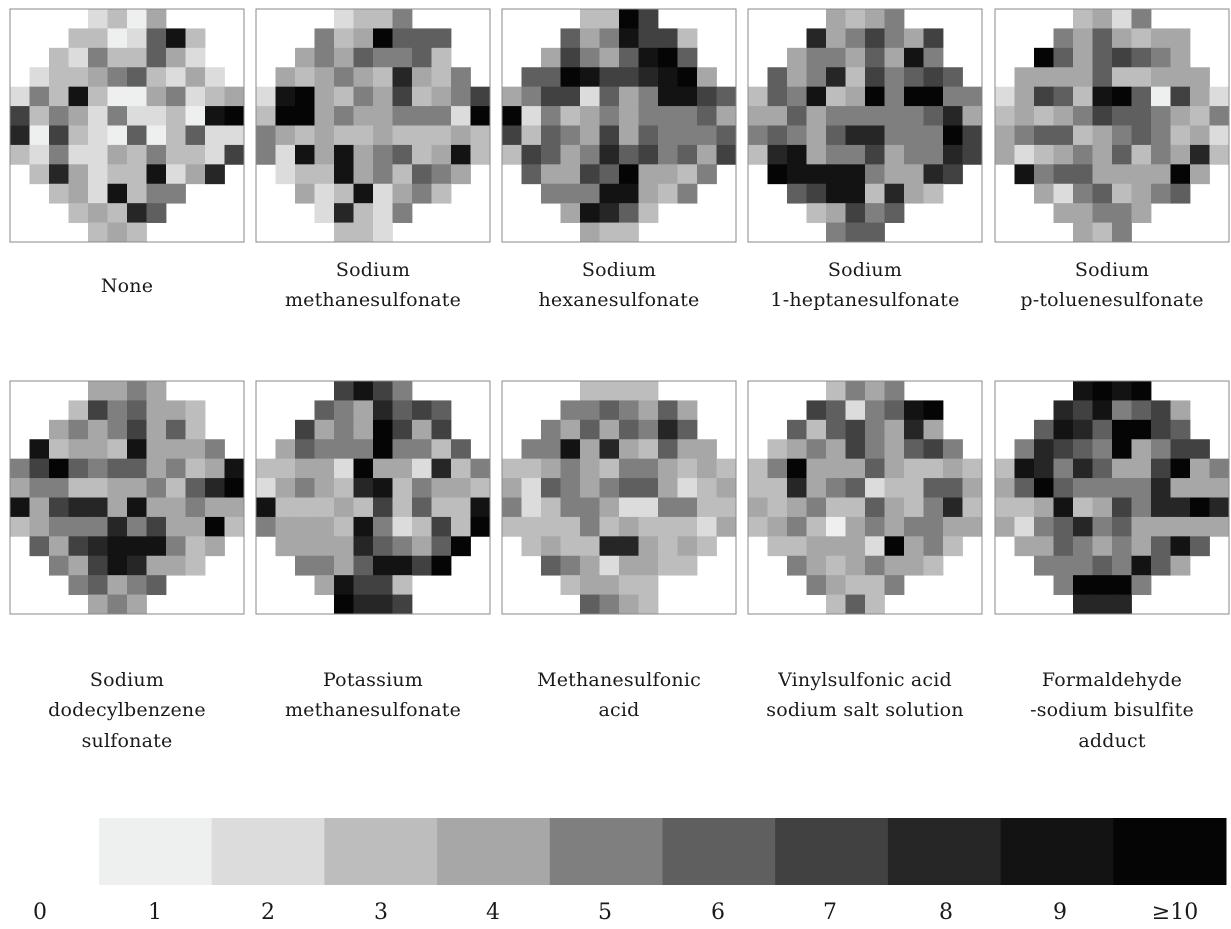  I want to click on colorbar-tick-label: 9, so click(1060, 912).